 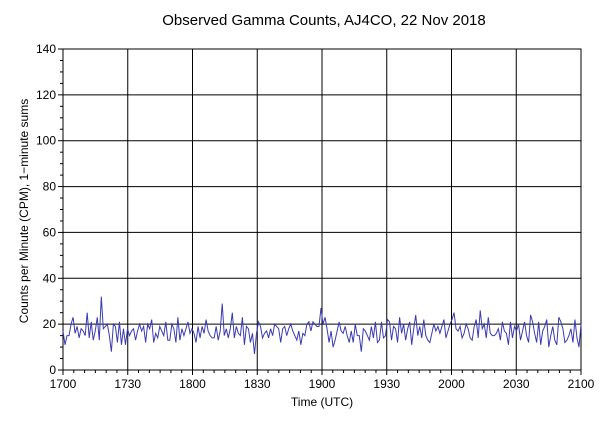 What do you see at coordinates (52, 370) in the screenshot?
I see `y-tick-label: 0` at bounding box center [52, 370].